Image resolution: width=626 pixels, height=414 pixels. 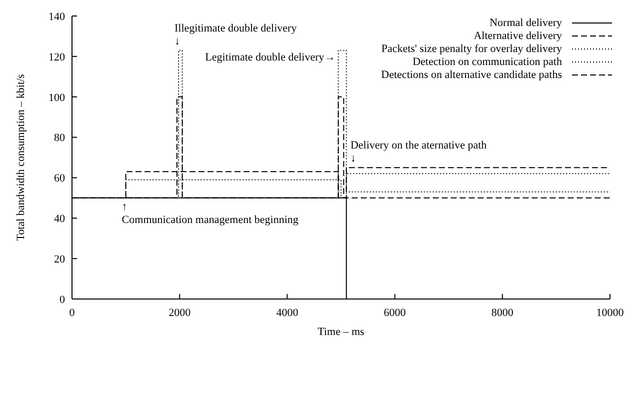 I want to click on y-axis-title: Total bandwidth consumption – kbit/s, so click(x=20, y=157).